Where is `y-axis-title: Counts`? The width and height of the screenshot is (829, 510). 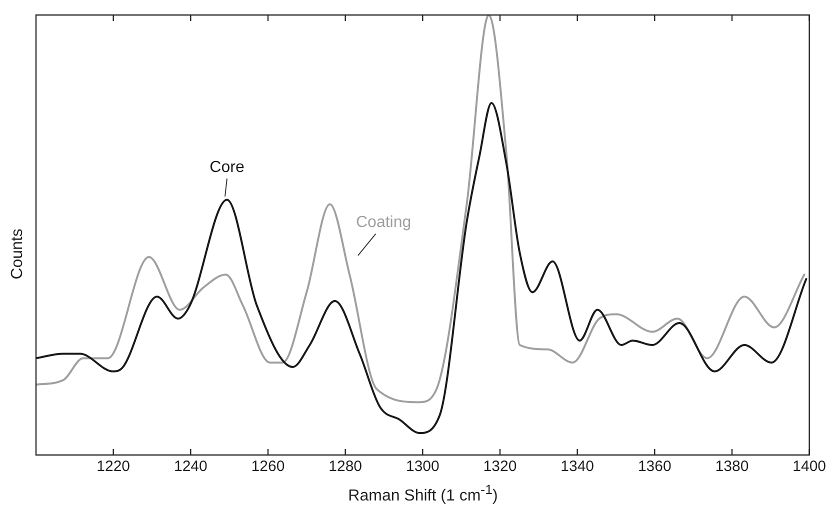
y-axis-title: Counts is located at coordinates (18, 255).